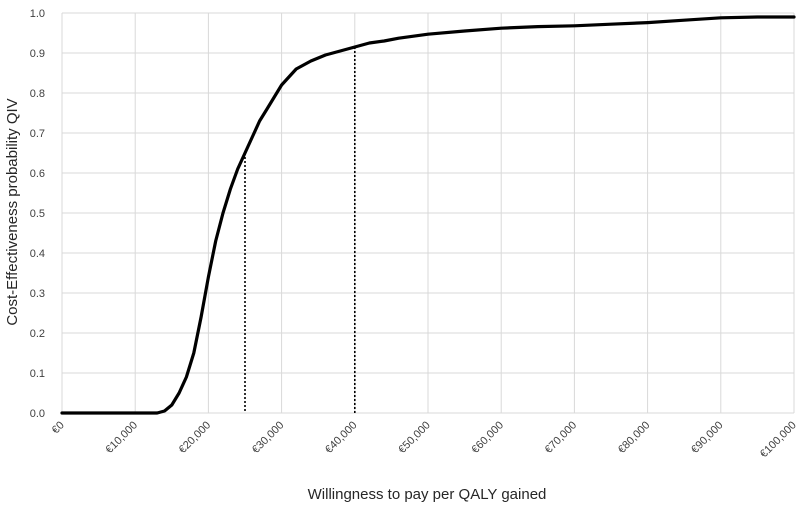  I want to click on reference-lines, so click(300, 230).